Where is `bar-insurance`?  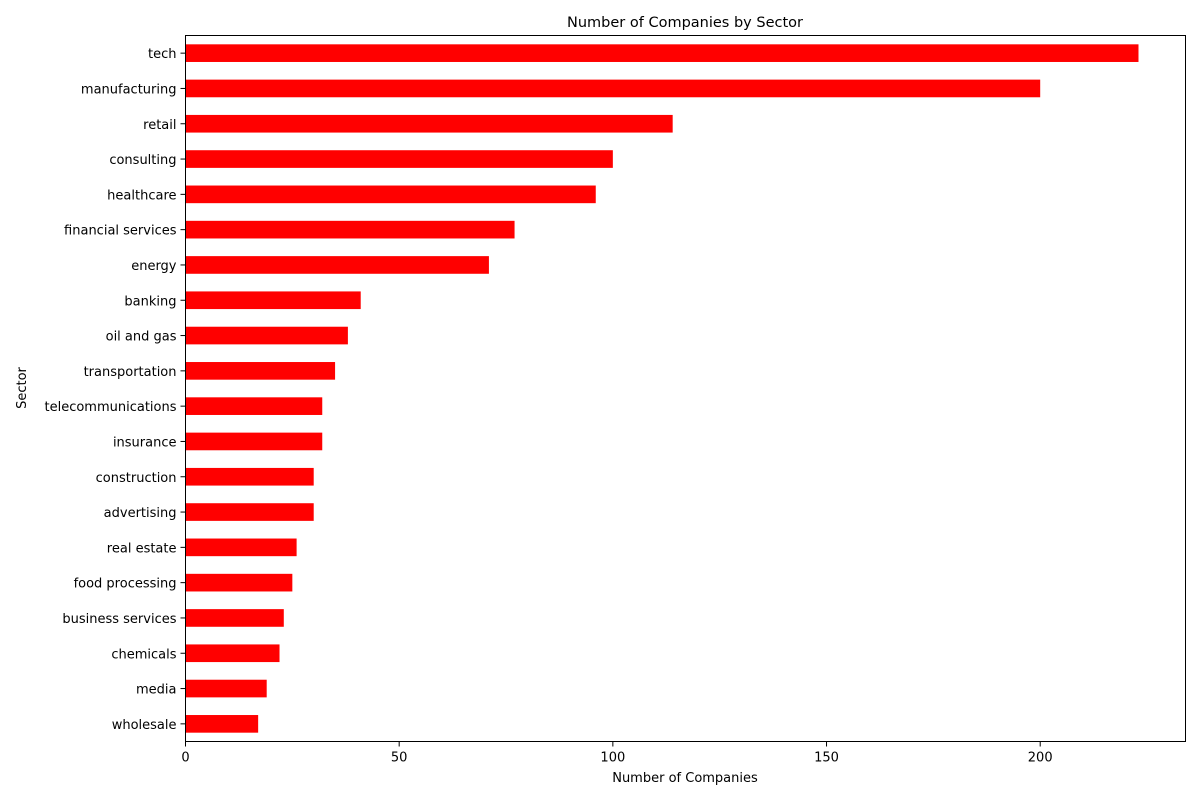 bar-insurance is located at coordinates (254, 441).